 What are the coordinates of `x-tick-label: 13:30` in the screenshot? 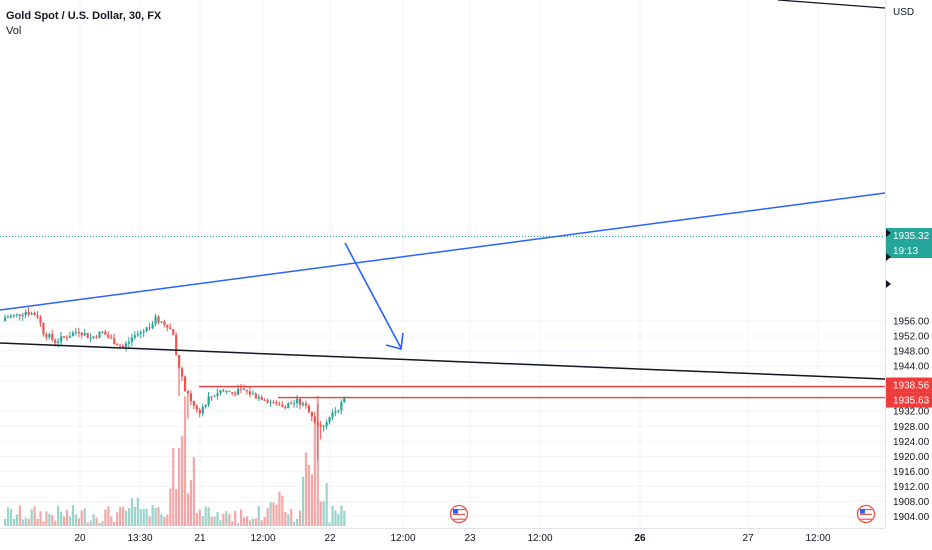 It's located at (139, 538).